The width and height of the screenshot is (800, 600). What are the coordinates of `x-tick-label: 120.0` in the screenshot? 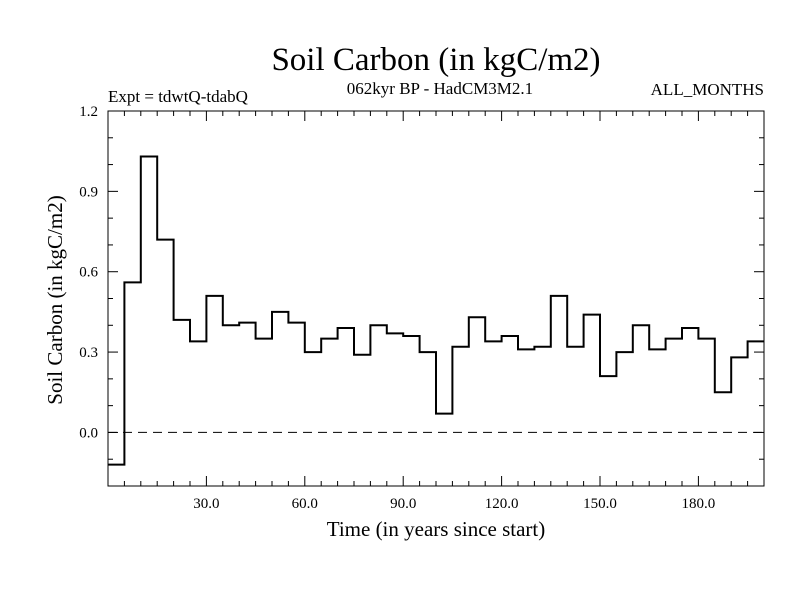 It's located at (502, 504).